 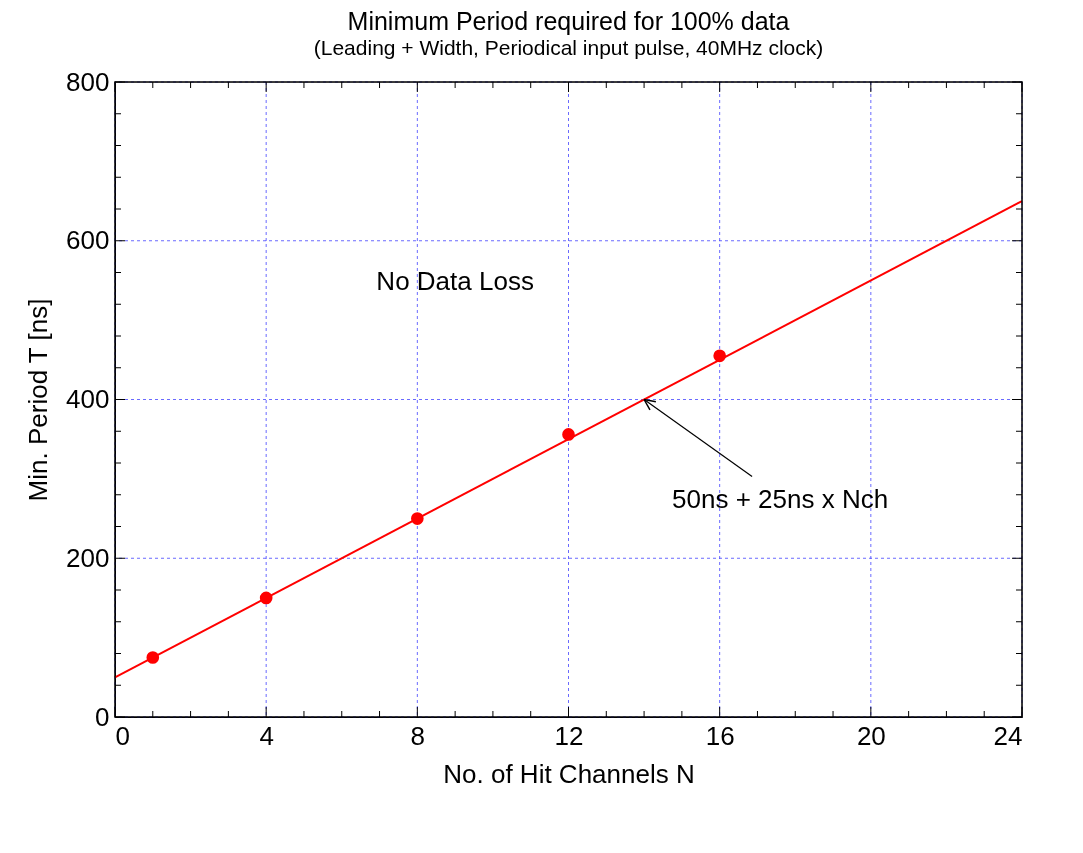 What do you see at coordinates (455, 281) in the screenshot?
I see `annotation: No Data Loss` at bounding box center [455, 281].